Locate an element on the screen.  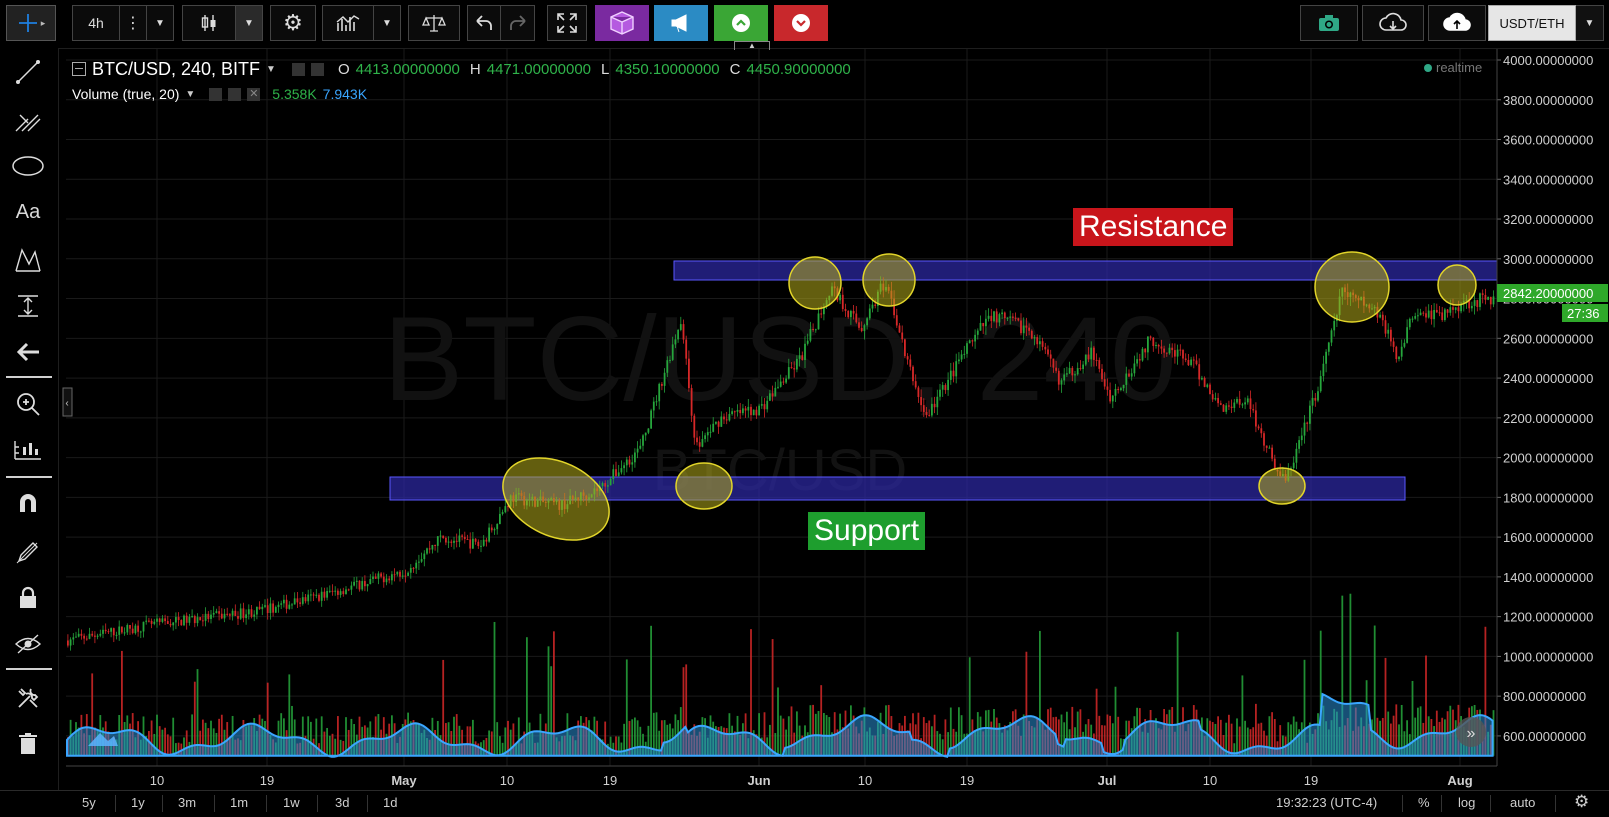
snapshot-button is located at coordinates (1329, 23).